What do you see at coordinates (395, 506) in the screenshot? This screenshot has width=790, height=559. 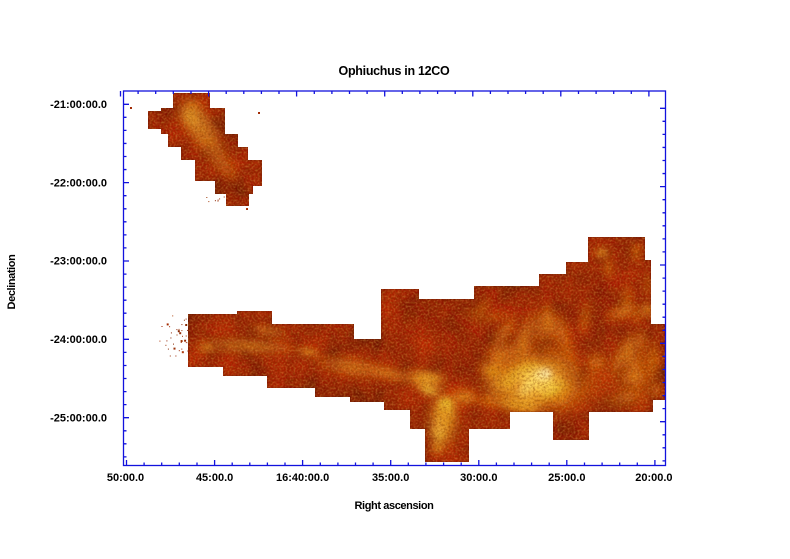 I see `svg-text: Right ascension` at bounding box center [395, 506].